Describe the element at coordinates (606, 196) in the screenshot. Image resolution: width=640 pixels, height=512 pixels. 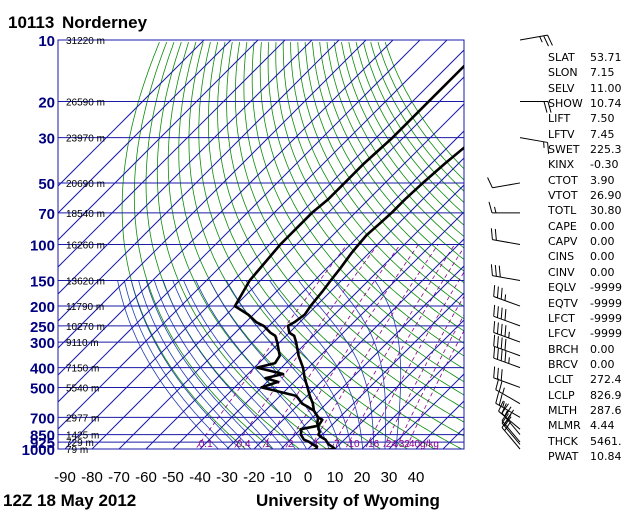
I see `index-value: 26.90` at that location.